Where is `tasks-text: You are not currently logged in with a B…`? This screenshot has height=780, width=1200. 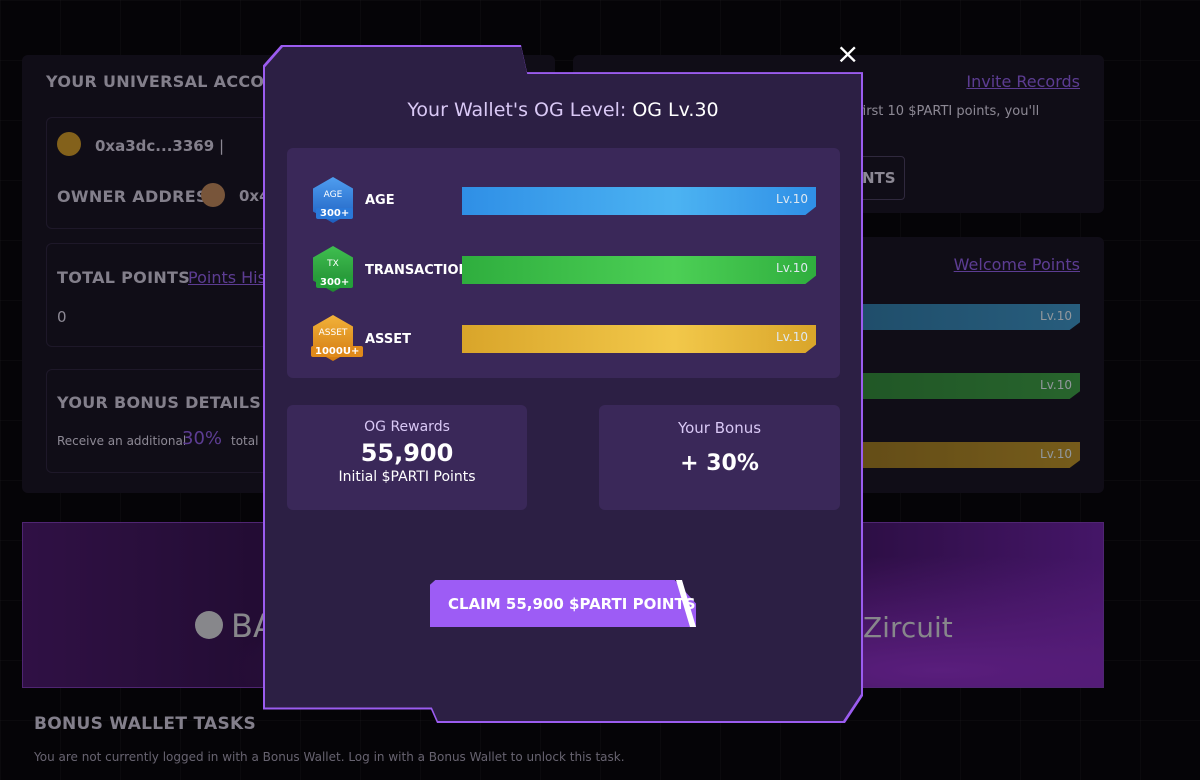
tasks-text: You are not currently logged in with a B… is located at coordinates (329, 757).